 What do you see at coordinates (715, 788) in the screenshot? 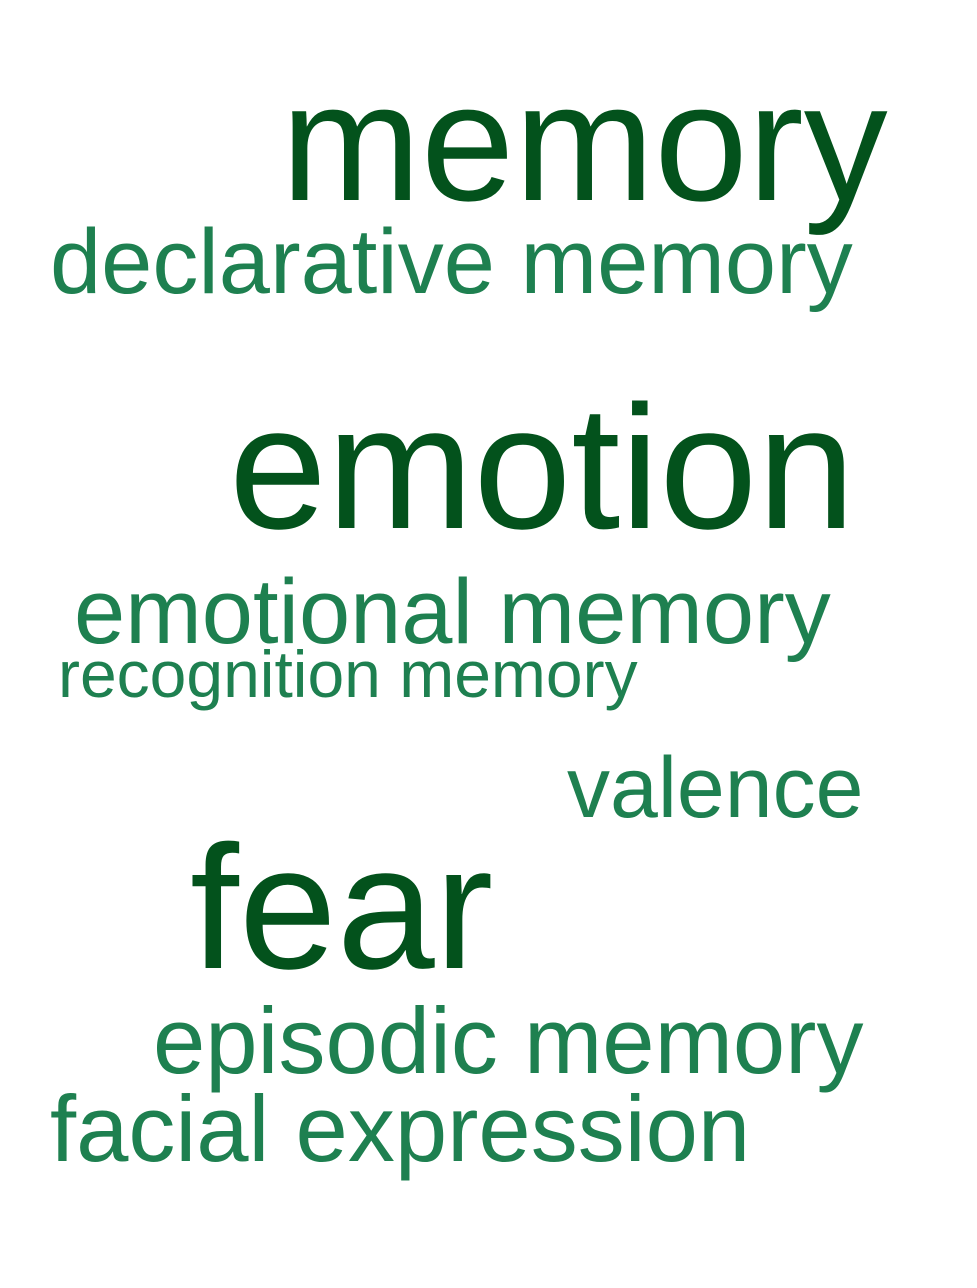
I see `word-valence: valence` at bounding box center [715, 788].